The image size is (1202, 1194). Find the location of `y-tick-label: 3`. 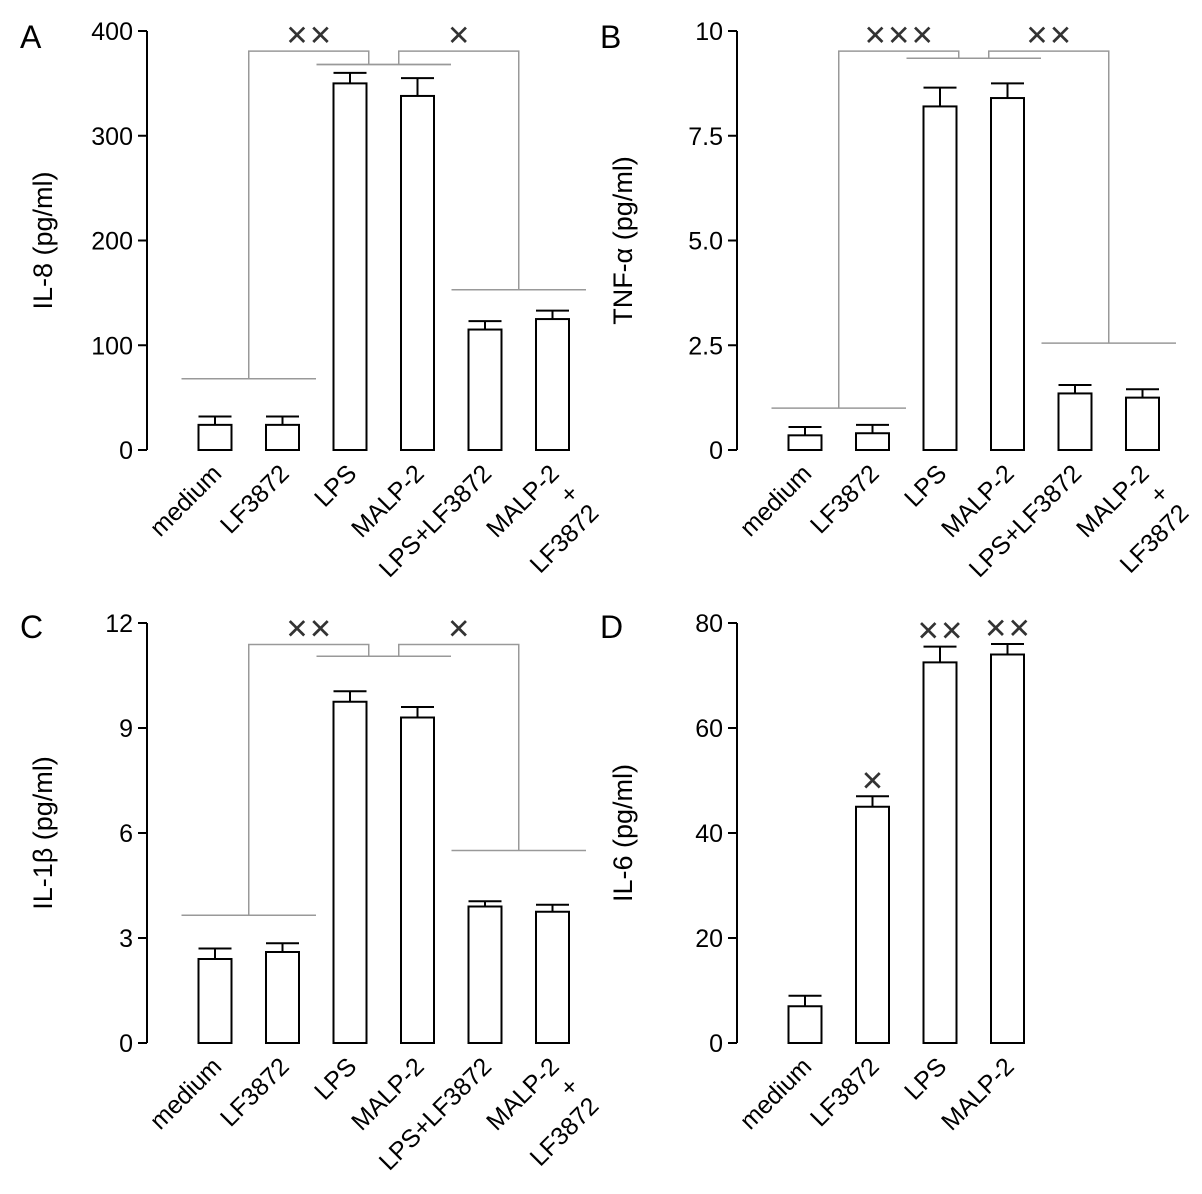

y-tick-label: 3 is located at coordinates (126, 939).